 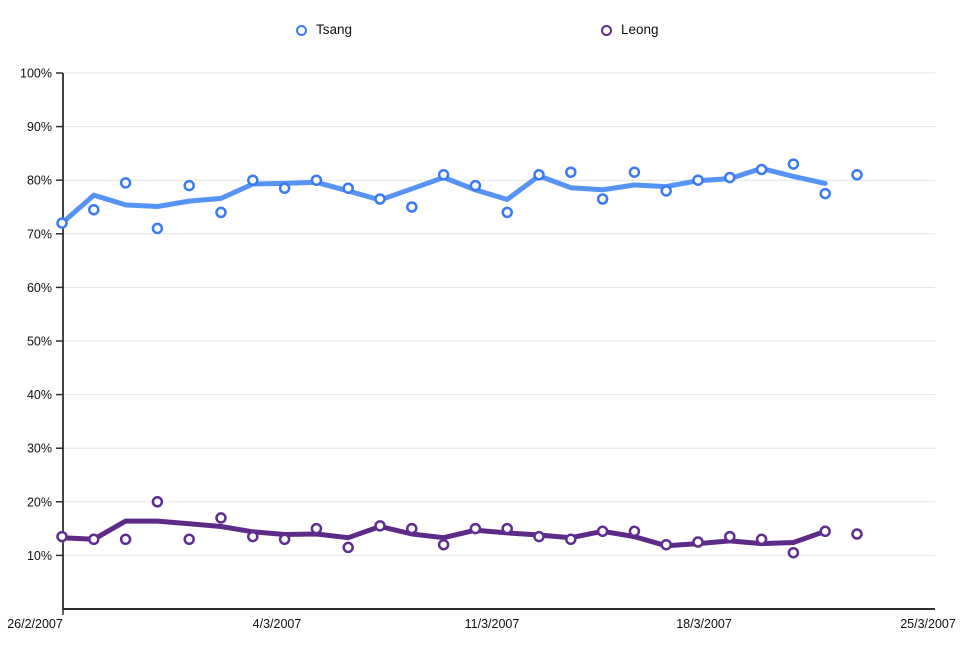 I want to click on y-tick-label: 90%, so click(x=39, y=127).